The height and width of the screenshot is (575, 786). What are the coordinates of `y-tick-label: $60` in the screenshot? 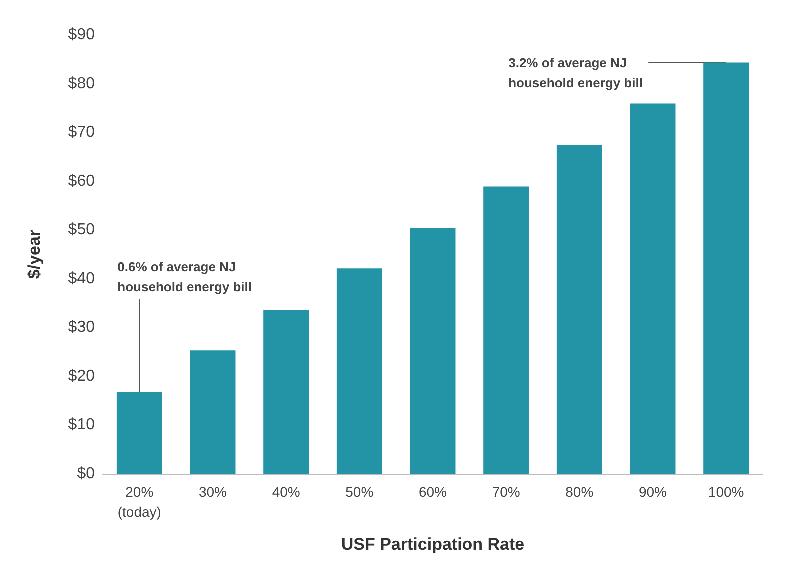 It's located at (82, 181).